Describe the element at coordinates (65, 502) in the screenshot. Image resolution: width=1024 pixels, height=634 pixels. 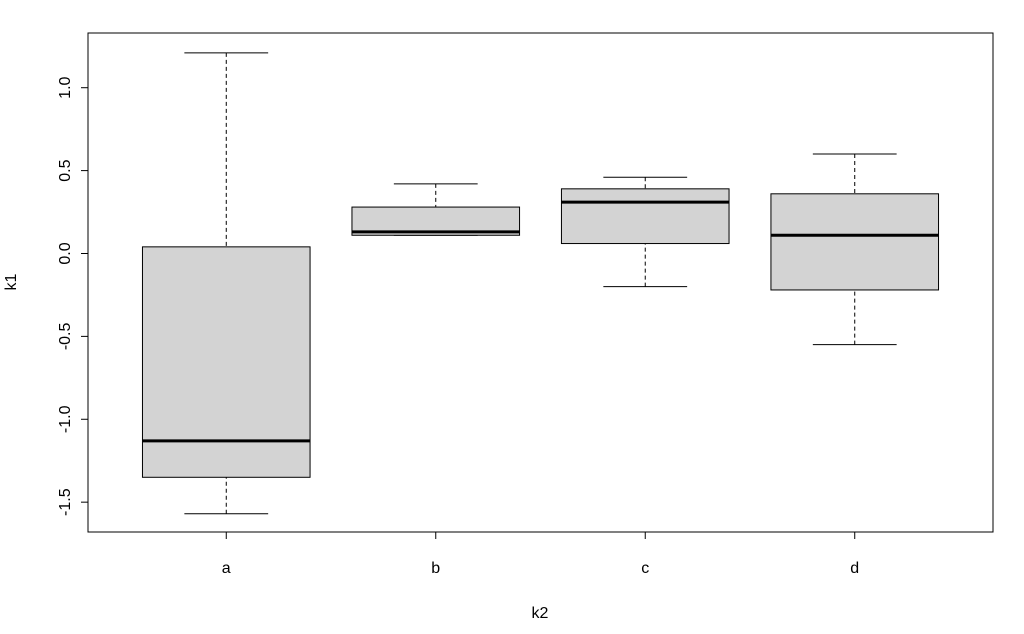
I see `y-tick-label: -1.5` at that location.